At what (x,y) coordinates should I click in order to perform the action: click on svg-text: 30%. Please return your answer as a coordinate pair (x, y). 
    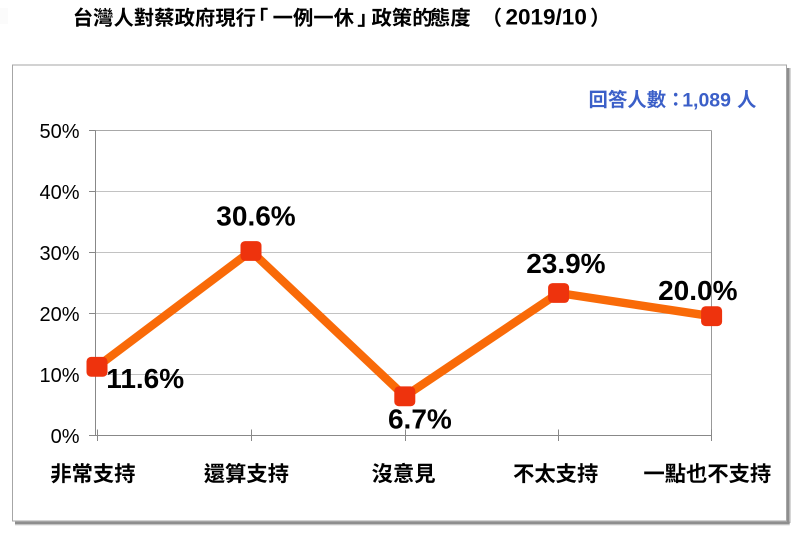
    Looking at the image, I should click on (59, 254).